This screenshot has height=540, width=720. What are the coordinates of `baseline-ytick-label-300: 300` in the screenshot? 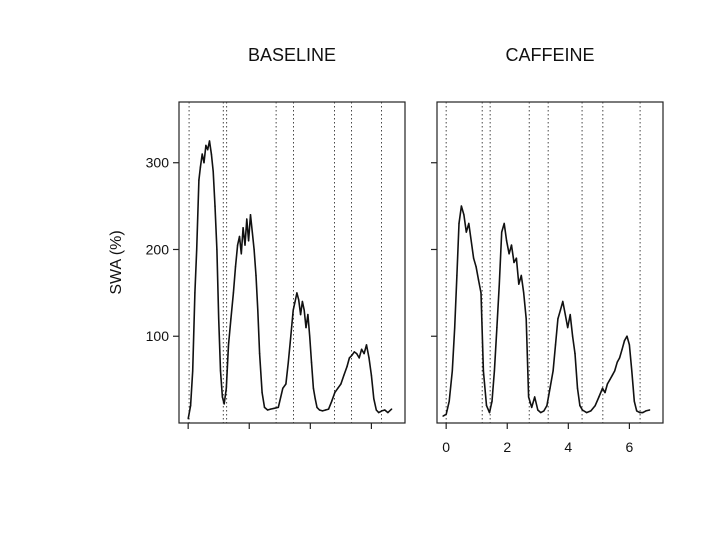 It's located at (158, 163).